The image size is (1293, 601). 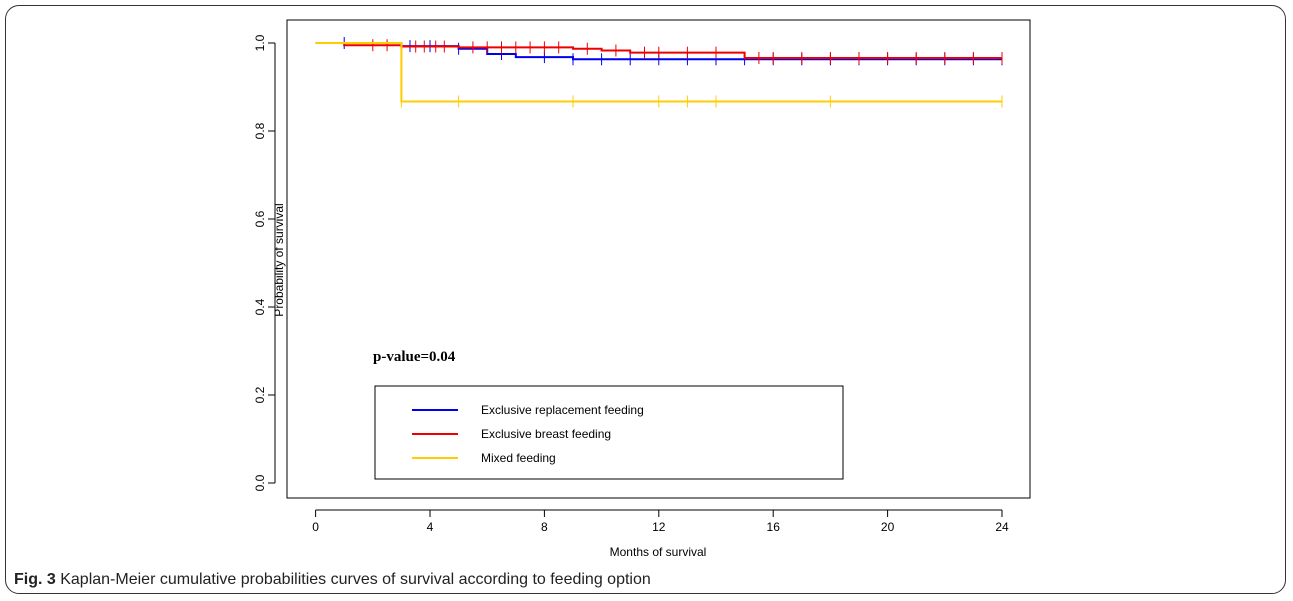 What do you see at coordinates (658, 552) in the screenshot?
I see `x-axis-label: Months of survival` at bounding box center [658, 552].